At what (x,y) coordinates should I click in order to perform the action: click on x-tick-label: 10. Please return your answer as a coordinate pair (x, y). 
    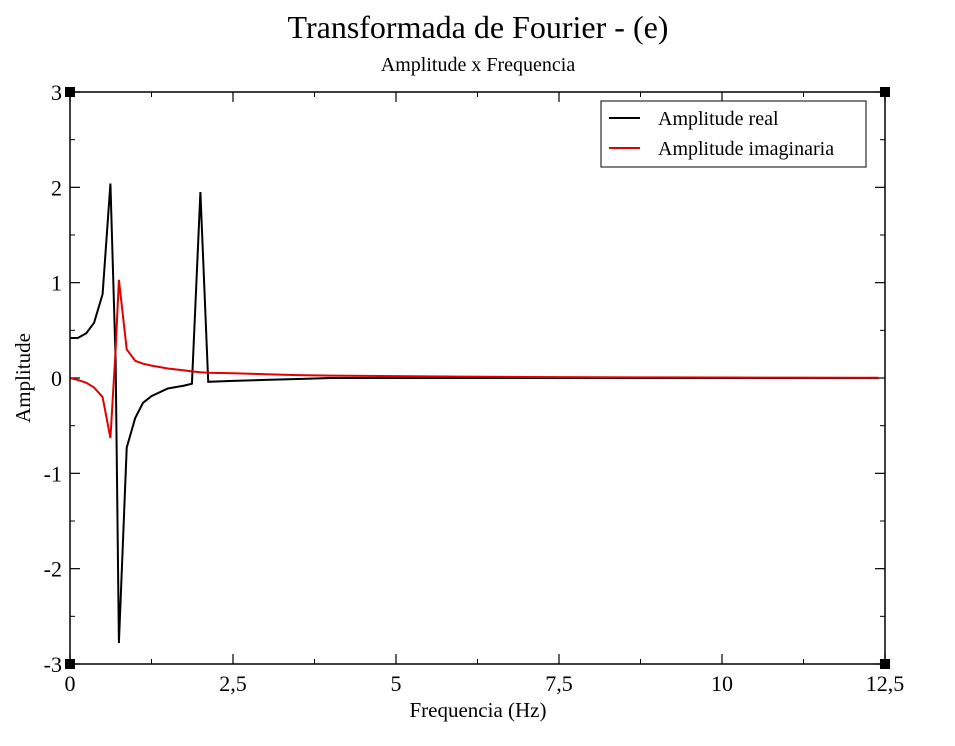
    Looking at the image, I should click on (722, 683).